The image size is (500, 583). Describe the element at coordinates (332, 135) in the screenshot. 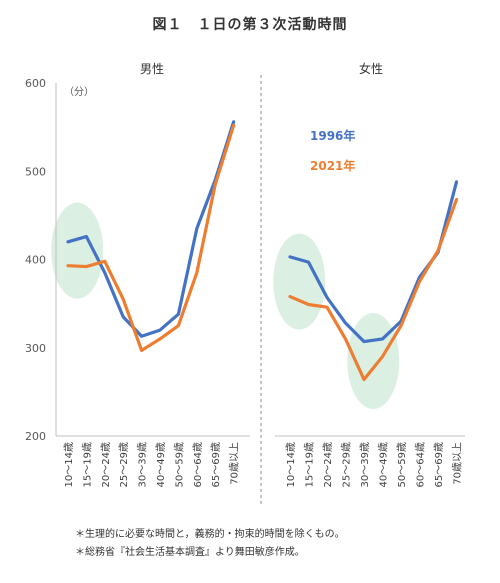

I see `legend-label: 1996年` at that location.